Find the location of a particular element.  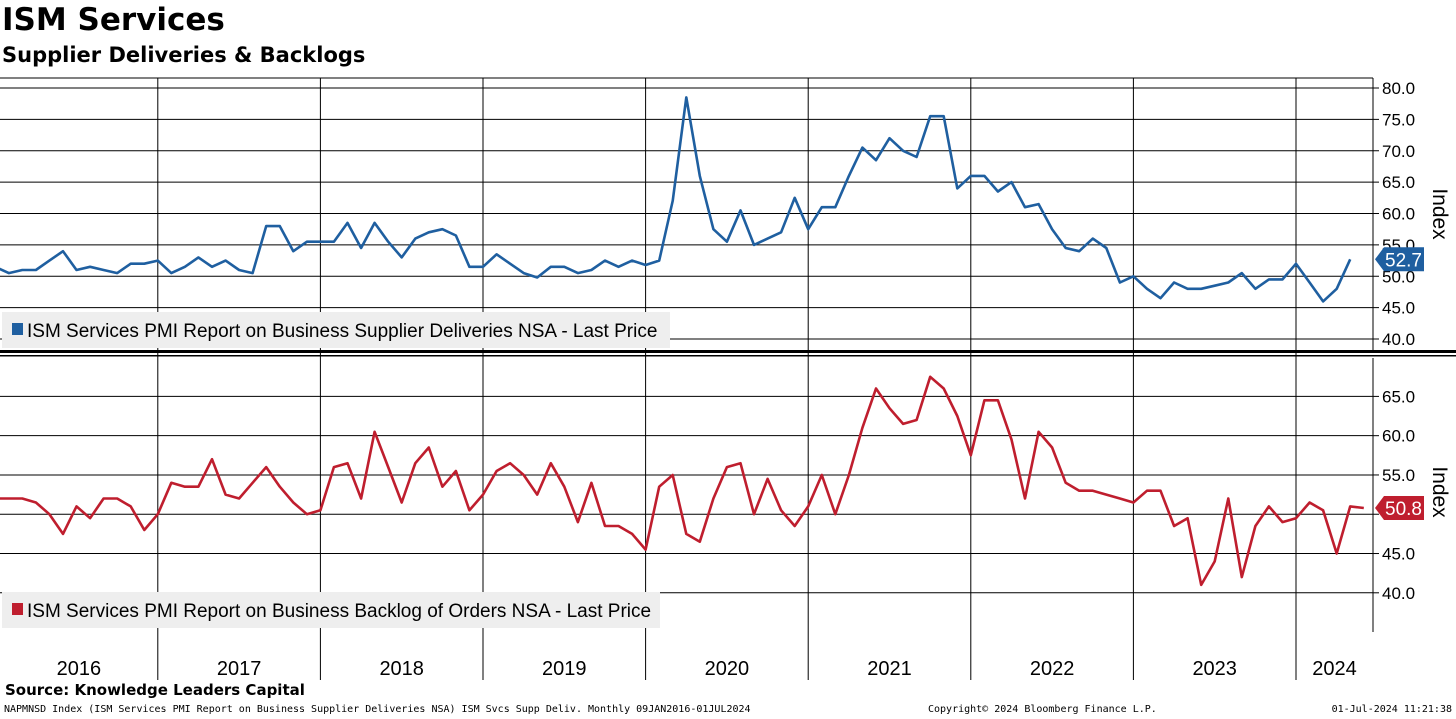

last-value-label: 52.7 is located at coordinates (1403, 260).